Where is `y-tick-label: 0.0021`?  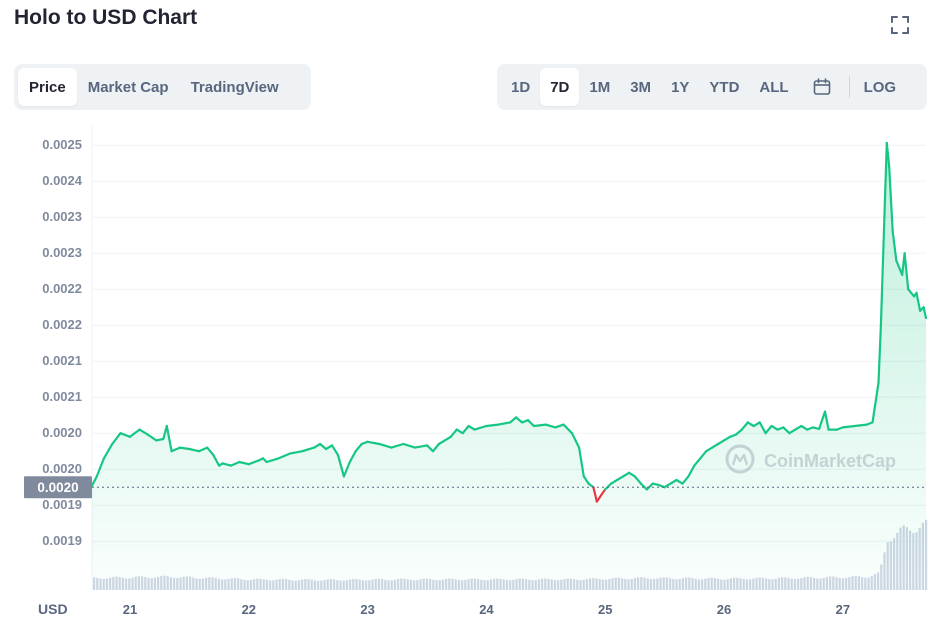 y-tick-label: 0.0021 is located at coordinates (62, 360).